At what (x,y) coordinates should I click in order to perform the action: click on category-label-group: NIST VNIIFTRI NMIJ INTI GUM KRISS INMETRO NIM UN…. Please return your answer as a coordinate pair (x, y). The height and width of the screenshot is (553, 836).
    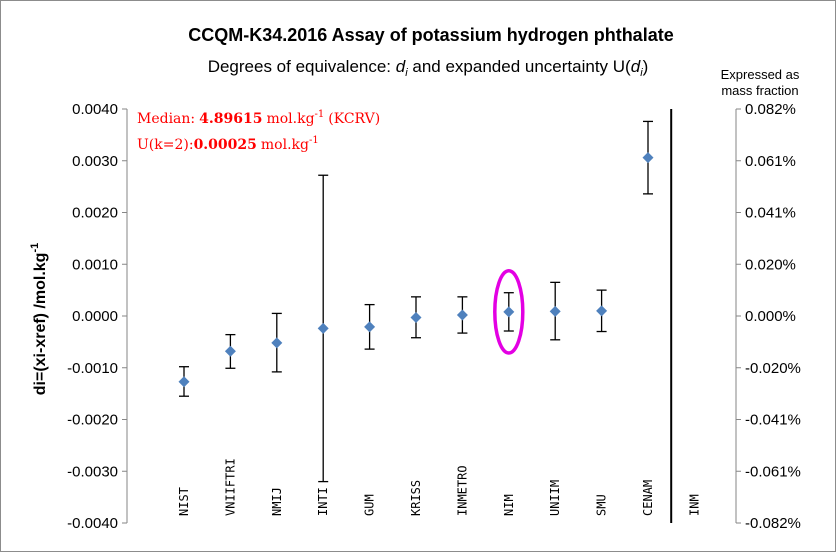
    Looking at the image, I should click on (439, 487).